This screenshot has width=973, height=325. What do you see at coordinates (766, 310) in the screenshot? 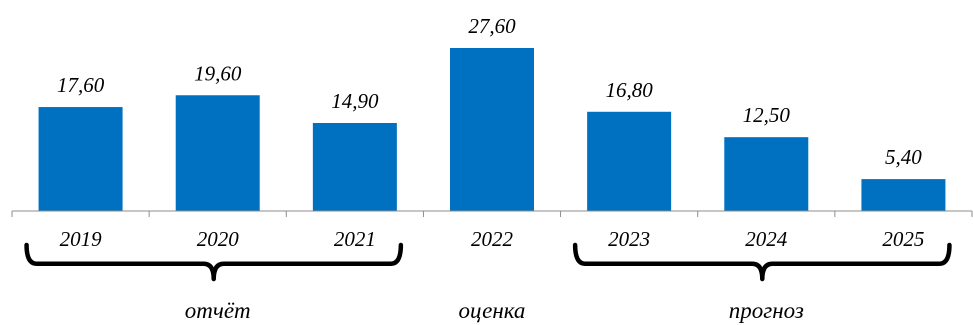
I see `group-label-2: прогноз` at bounding box center [766, 310].